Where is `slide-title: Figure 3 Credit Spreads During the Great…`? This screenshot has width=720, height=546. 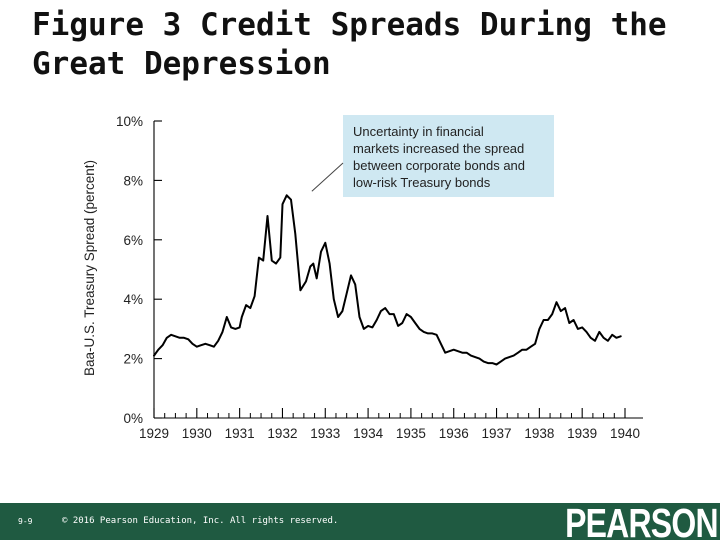 slide-title: Figure 3 Credit Spreads During the Great… is located at coordinates (362, 45).